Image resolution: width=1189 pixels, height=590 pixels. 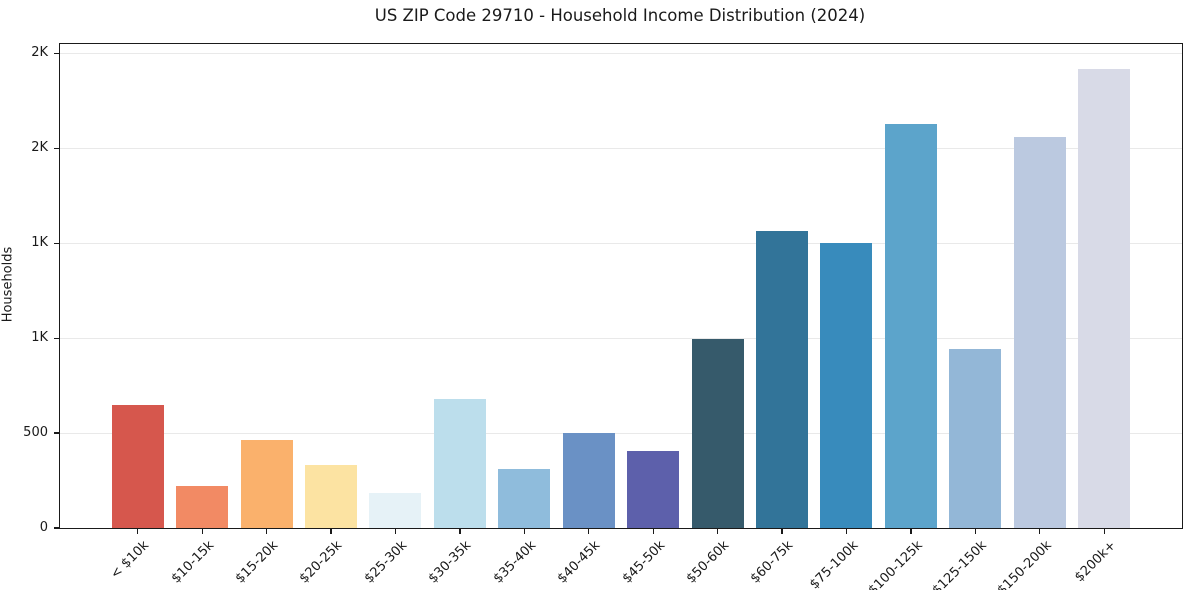 I want to click on bar-$50-60k, so click(x=717, y=433).